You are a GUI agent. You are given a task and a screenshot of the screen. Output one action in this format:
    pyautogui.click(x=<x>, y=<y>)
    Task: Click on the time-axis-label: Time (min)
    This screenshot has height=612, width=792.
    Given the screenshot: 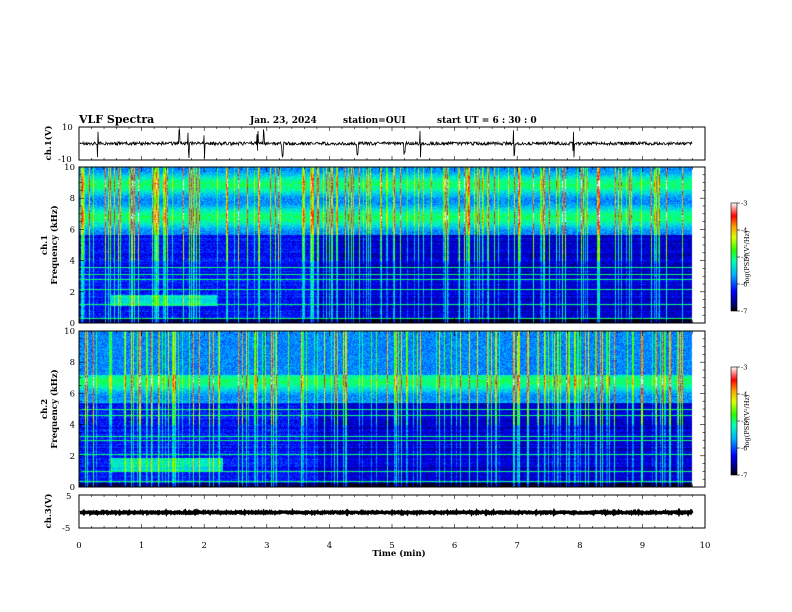 What is the action you would take?
    pyautogui.click(x=398, y=553)
    